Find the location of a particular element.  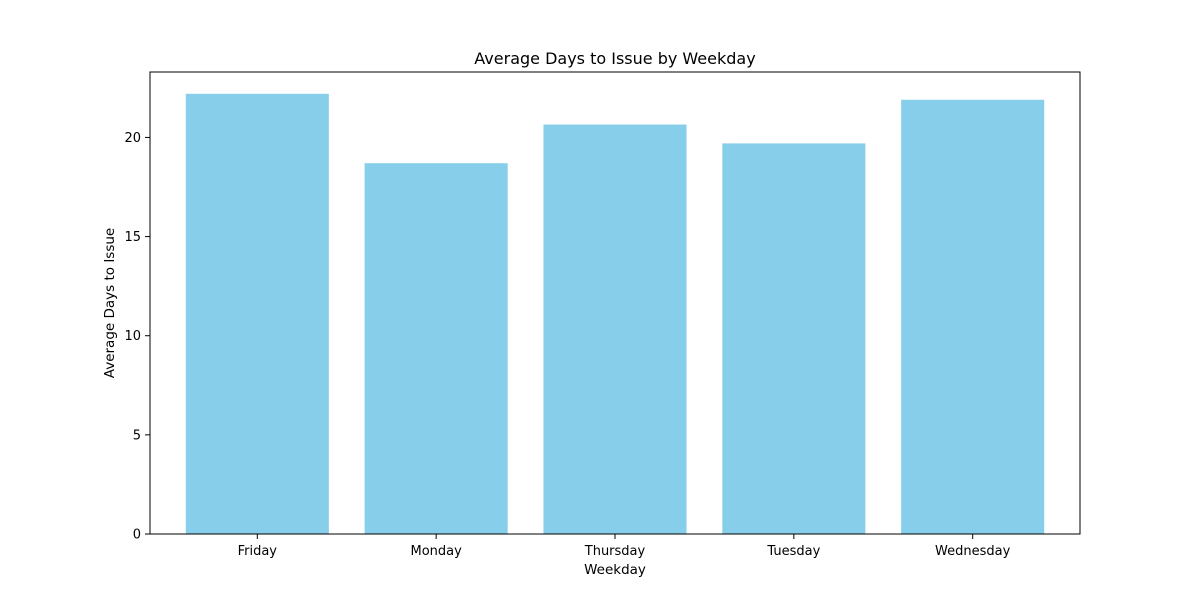

y-axis-label: Average Days to Issue is located at coordinates (110, 303).